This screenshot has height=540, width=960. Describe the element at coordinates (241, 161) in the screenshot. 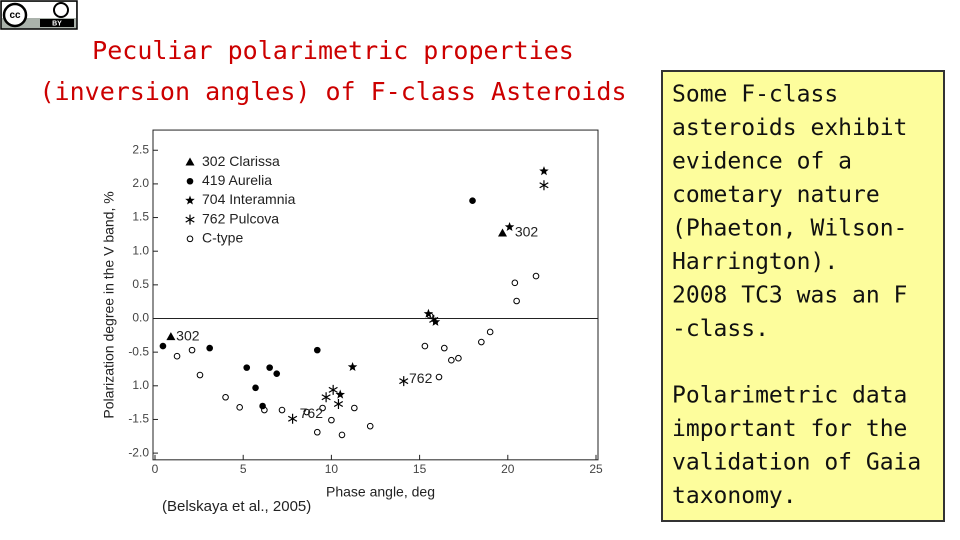

I see `legend-label: 302 Clarissa` at that location.